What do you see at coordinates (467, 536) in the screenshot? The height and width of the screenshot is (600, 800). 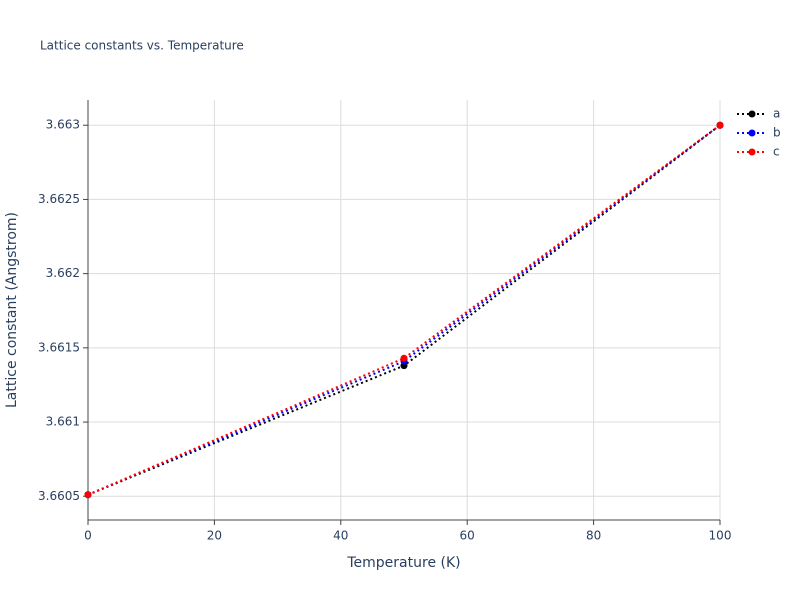 I see `x-tick-label: 60` at bounding box center [467, 536].